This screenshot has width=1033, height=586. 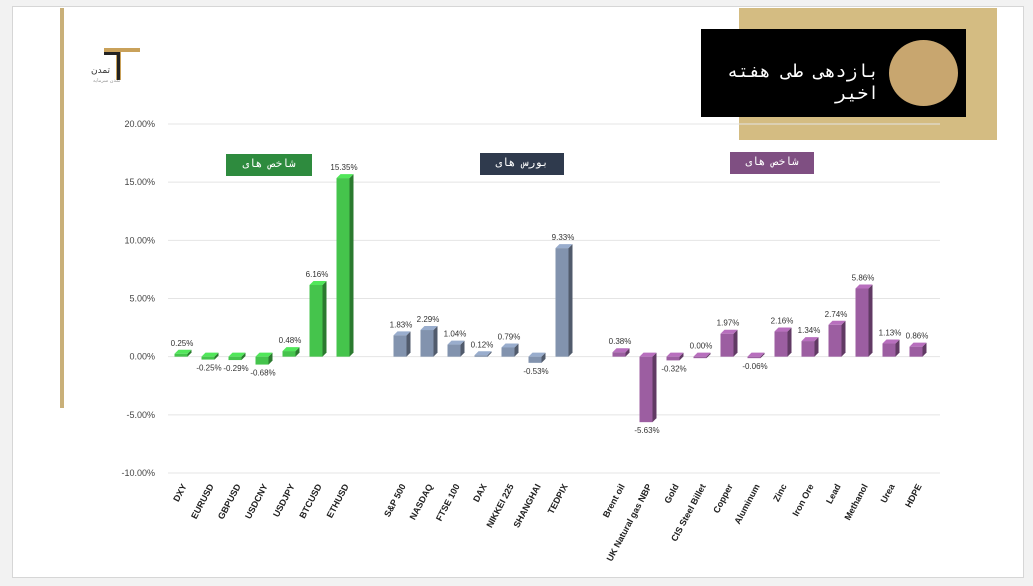 I want to click on data-label: -0.29%, so click(x=235, y=368).